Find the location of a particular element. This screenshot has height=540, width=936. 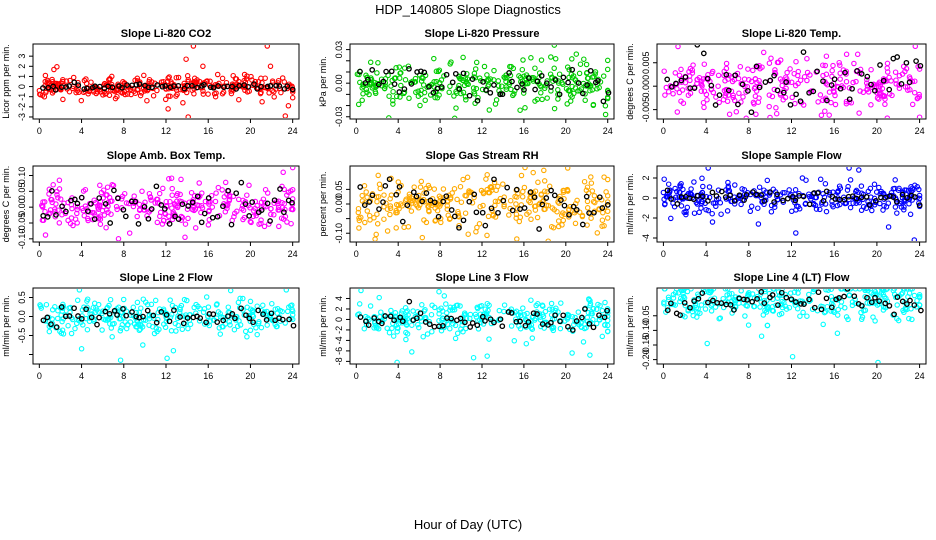

panel-title: Slope Li-820 CO2 is located at coordinates (166, 34).